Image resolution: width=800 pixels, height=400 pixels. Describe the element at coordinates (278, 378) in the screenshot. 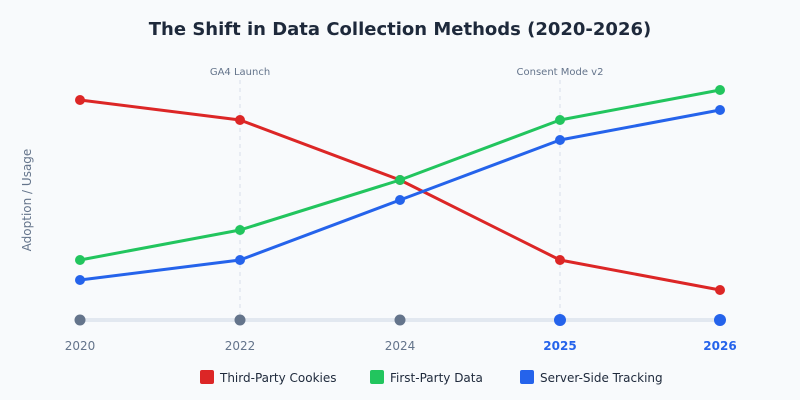

I see `legend-label: Third-Party Cookies` at that location.